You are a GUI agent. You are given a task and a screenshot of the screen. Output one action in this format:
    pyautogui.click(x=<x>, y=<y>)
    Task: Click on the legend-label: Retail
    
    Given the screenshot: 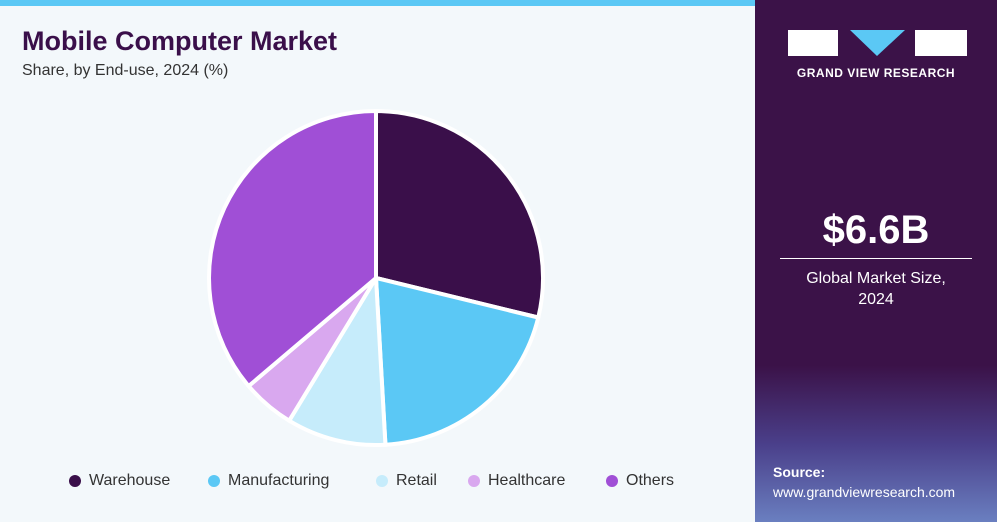 What is the action you would take?
    pyautogui.click(x=416, y=480)
    